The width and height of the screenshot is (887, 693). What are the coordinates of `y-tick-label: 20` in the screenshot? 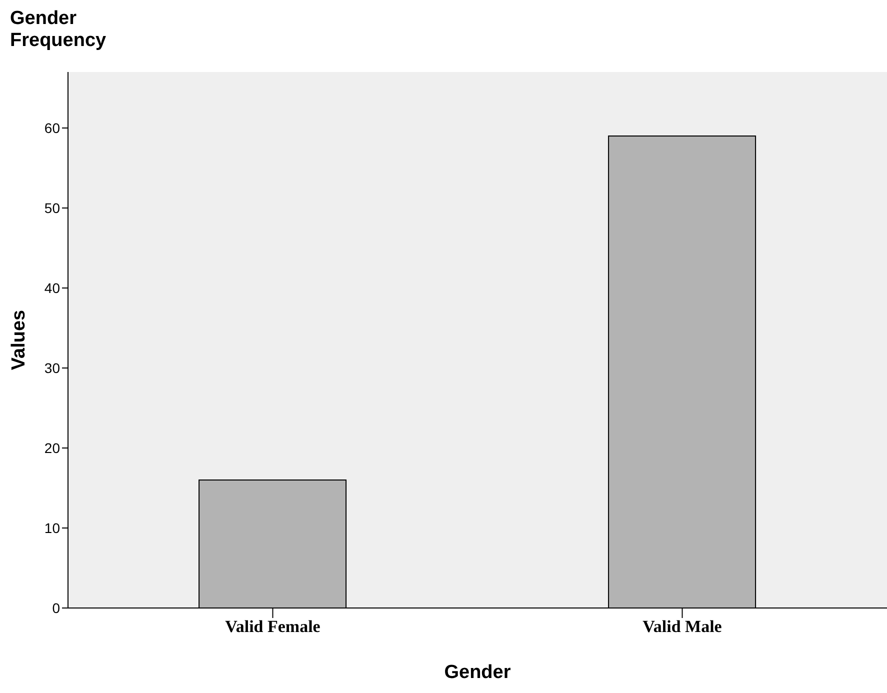 It's located at (52, 448).